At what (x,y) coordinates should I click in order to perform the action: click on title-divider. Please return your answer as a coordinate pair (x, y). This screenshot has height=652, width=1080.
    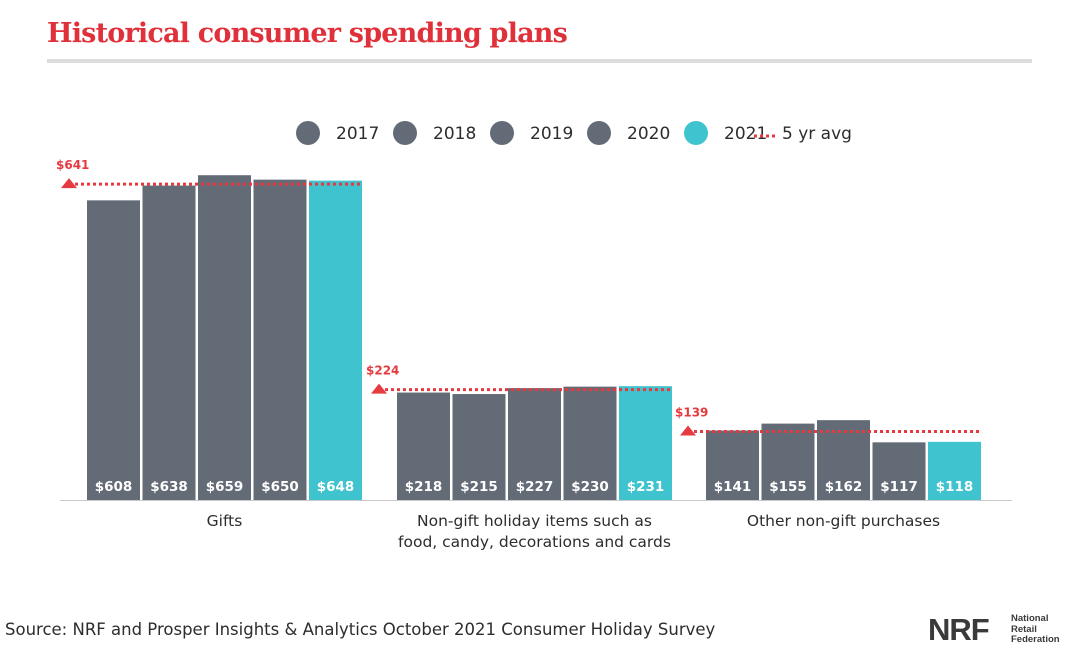
    Looking at the image, I should click on (539, 61).